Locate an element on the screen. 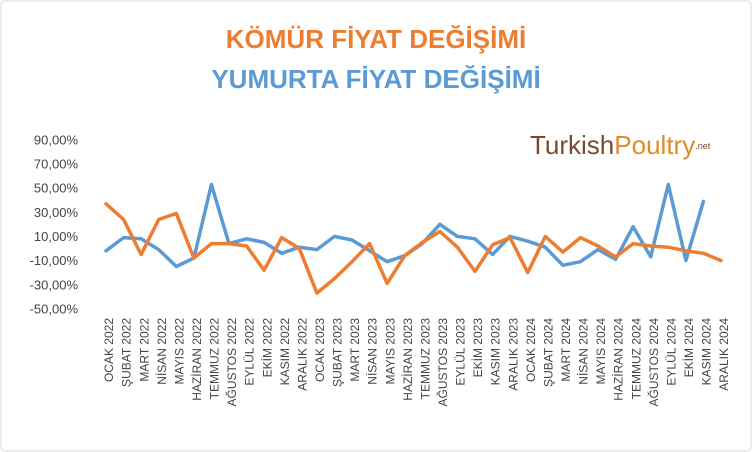 The height and width of the screenshot is (452, 752). y-tick-label: -30,00% is located at coordinates (54, 284).